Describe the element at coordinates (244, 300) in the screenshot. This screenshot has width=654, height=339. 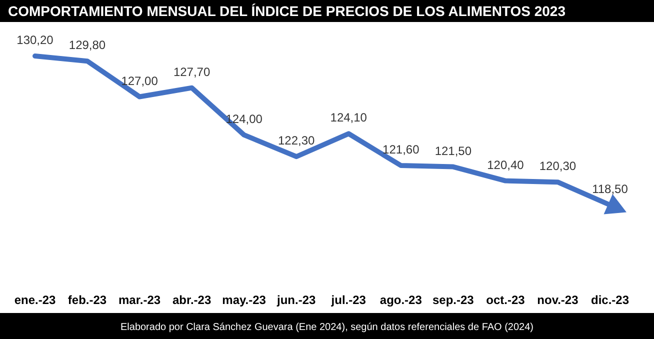
I see `x-tick-label: may.-23` at that location.